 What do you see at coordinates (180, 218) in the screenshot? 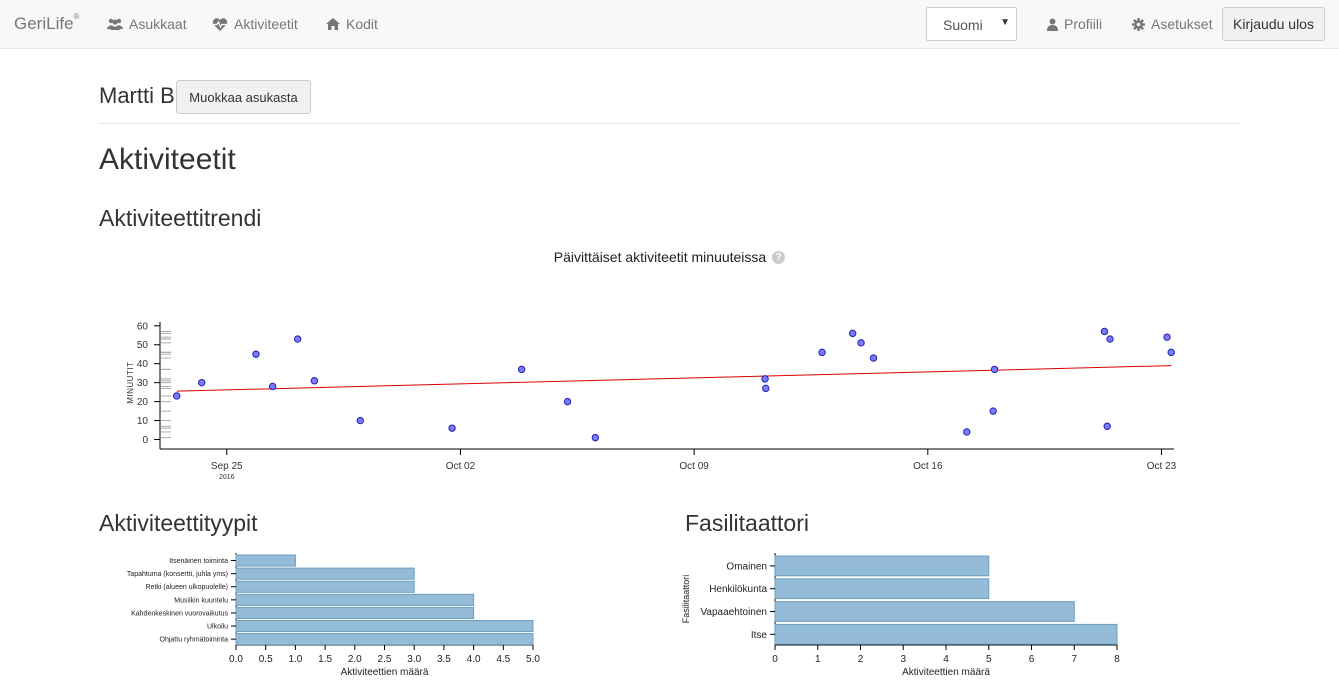
I see `trend-heading: Aktiviteettitrendi` at bounding box center [180, 218].